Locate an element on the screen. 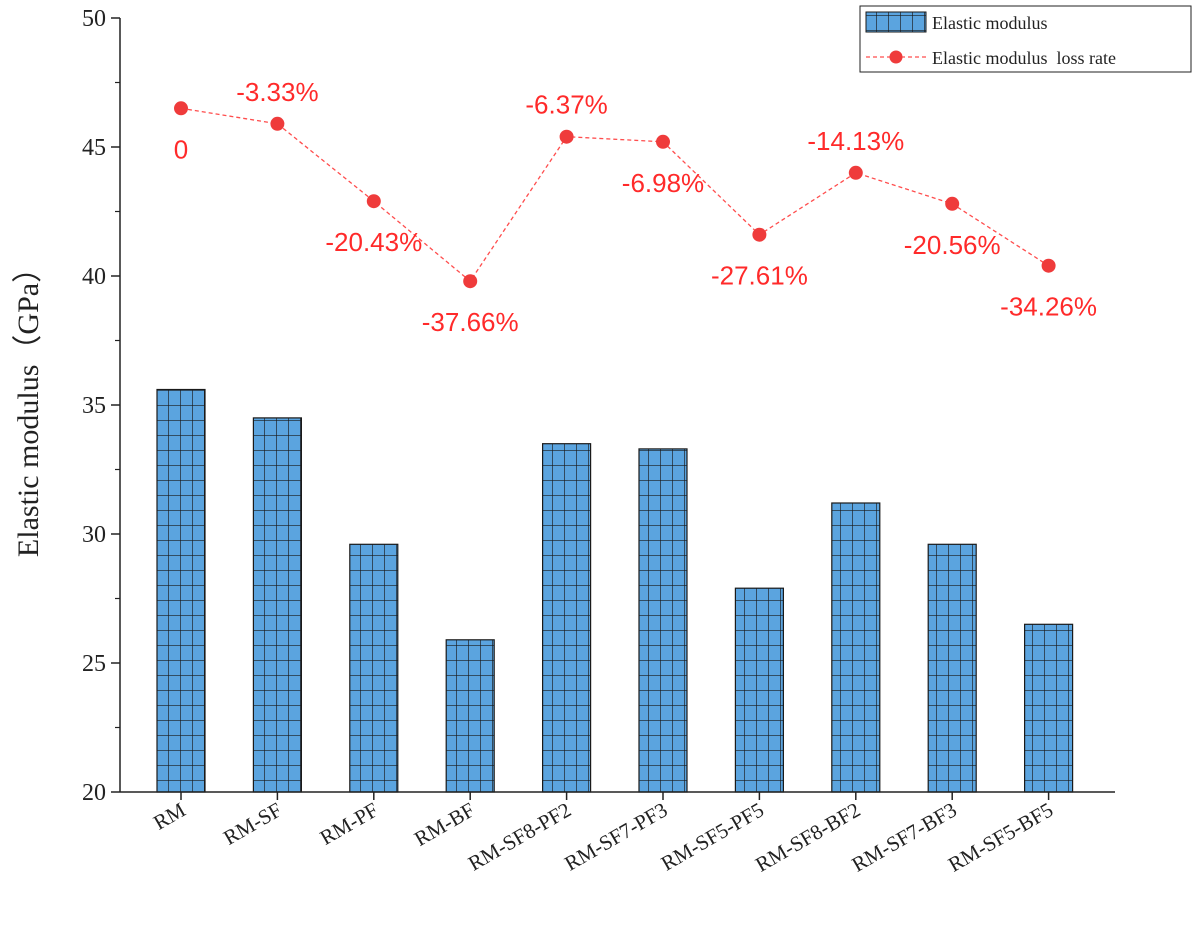 The image size is (1200, 950). loss-rate-label: -37.66% is located at coordinates (470, 322).